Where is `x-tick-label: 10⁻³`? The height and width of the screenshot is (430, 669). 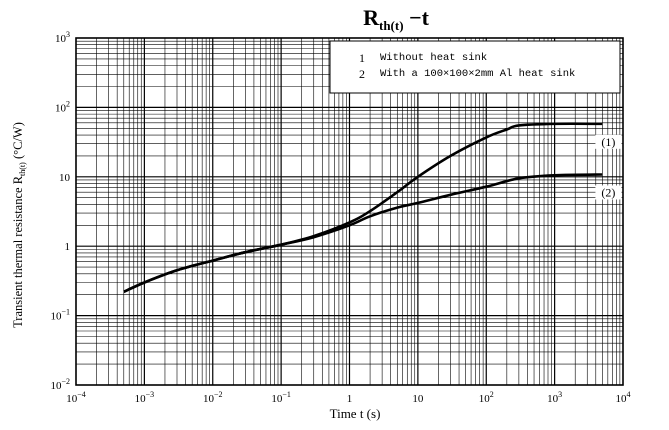 x-tick-label: 10⁻³ is located at coordinates (145, 397).